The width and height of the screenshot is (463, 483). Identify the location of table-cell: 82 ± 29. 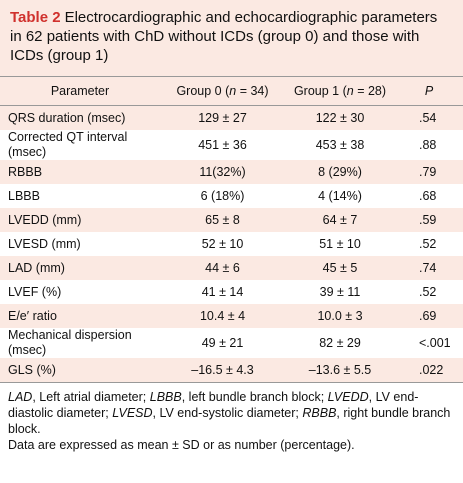
(340, 342).